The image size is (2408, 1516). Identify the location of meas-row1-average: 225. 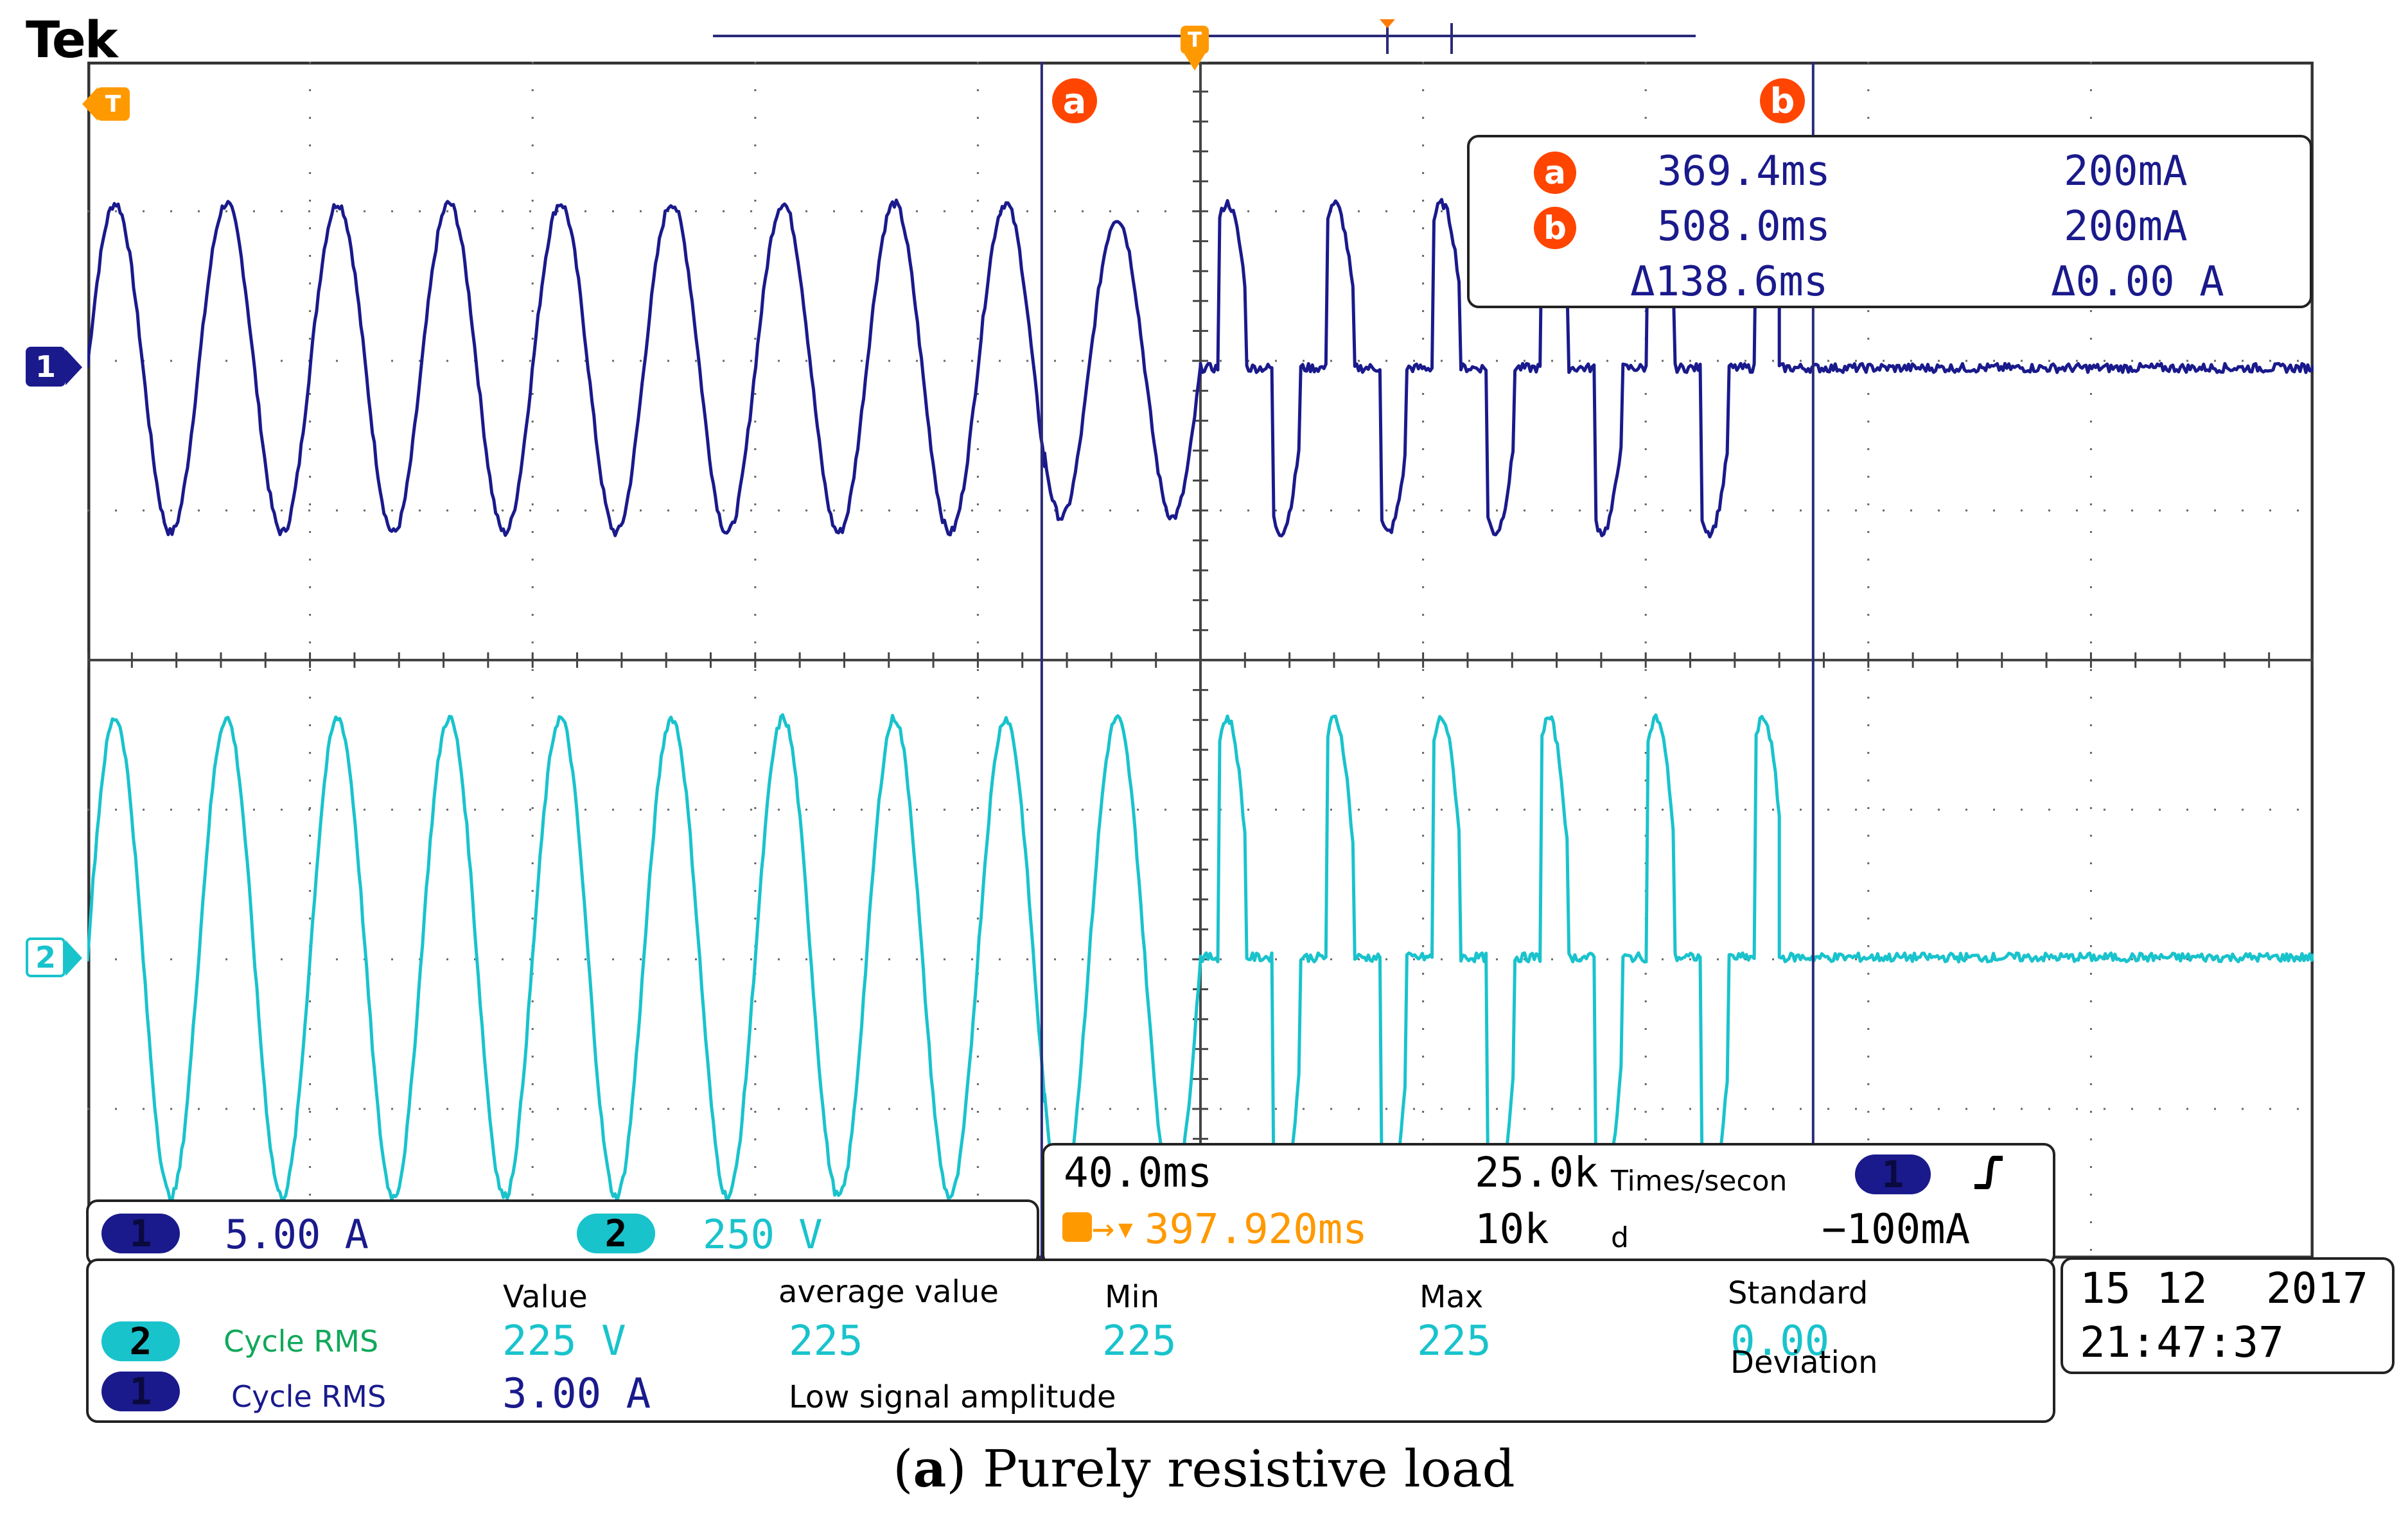
(826, 1341).